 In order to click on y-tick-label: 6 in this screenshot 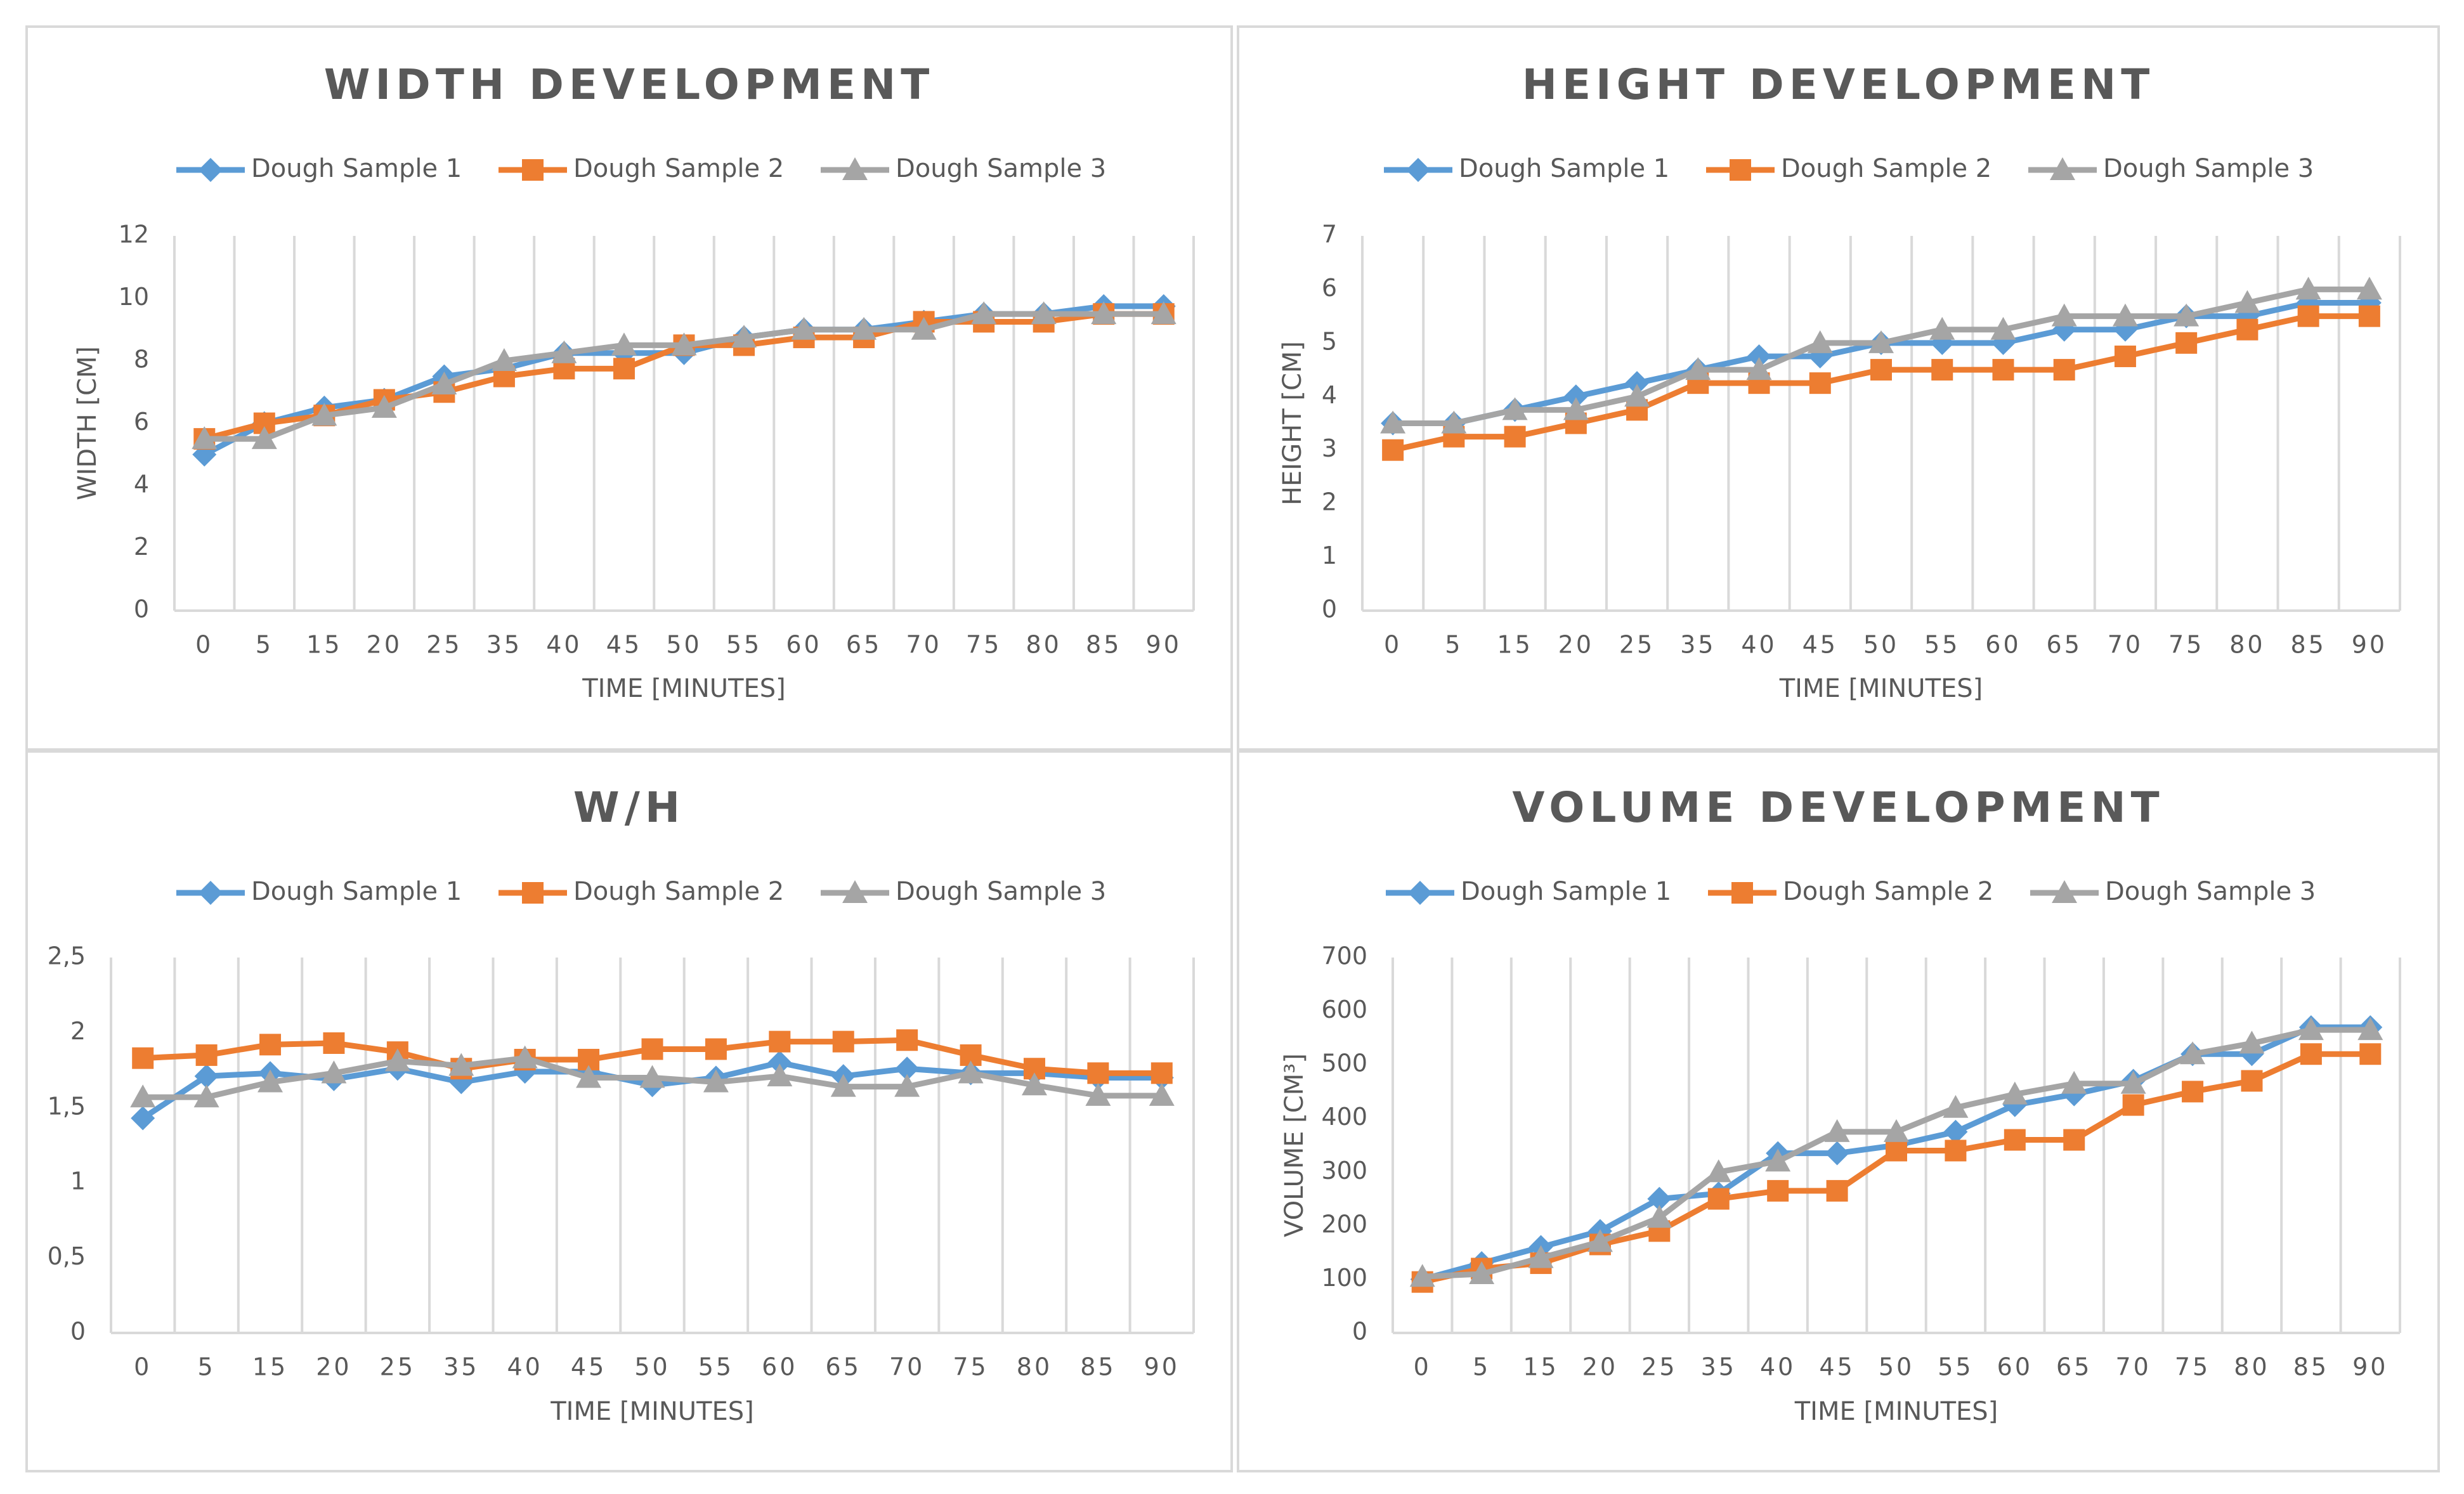, I will do `click(141, 422)`.